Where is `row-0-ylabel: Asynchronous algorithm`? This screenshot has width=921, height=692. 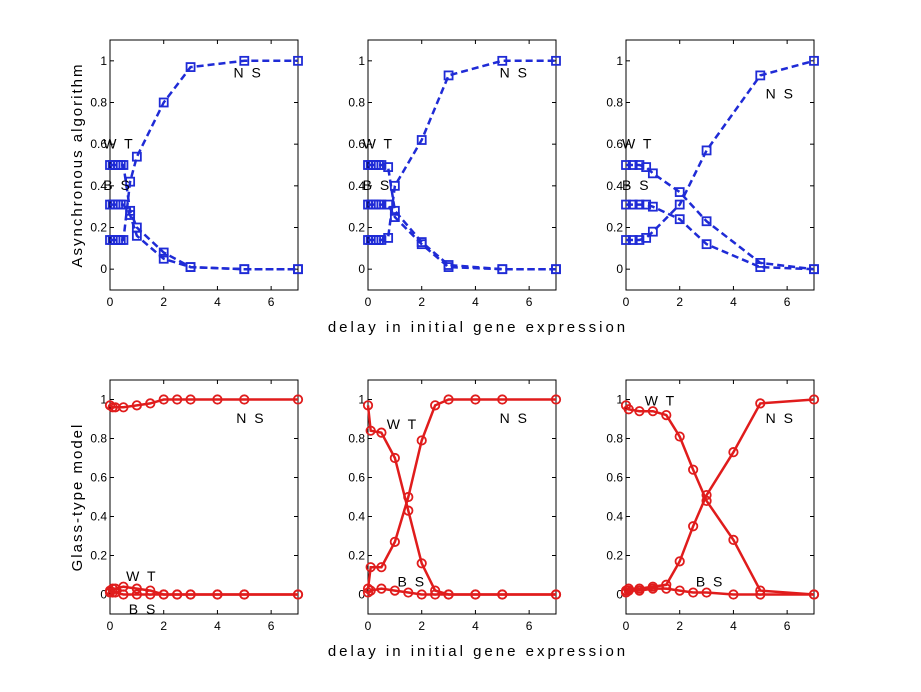 row-0-ylabel: Asynchronous algorithm is located at coordinates (77, 165).